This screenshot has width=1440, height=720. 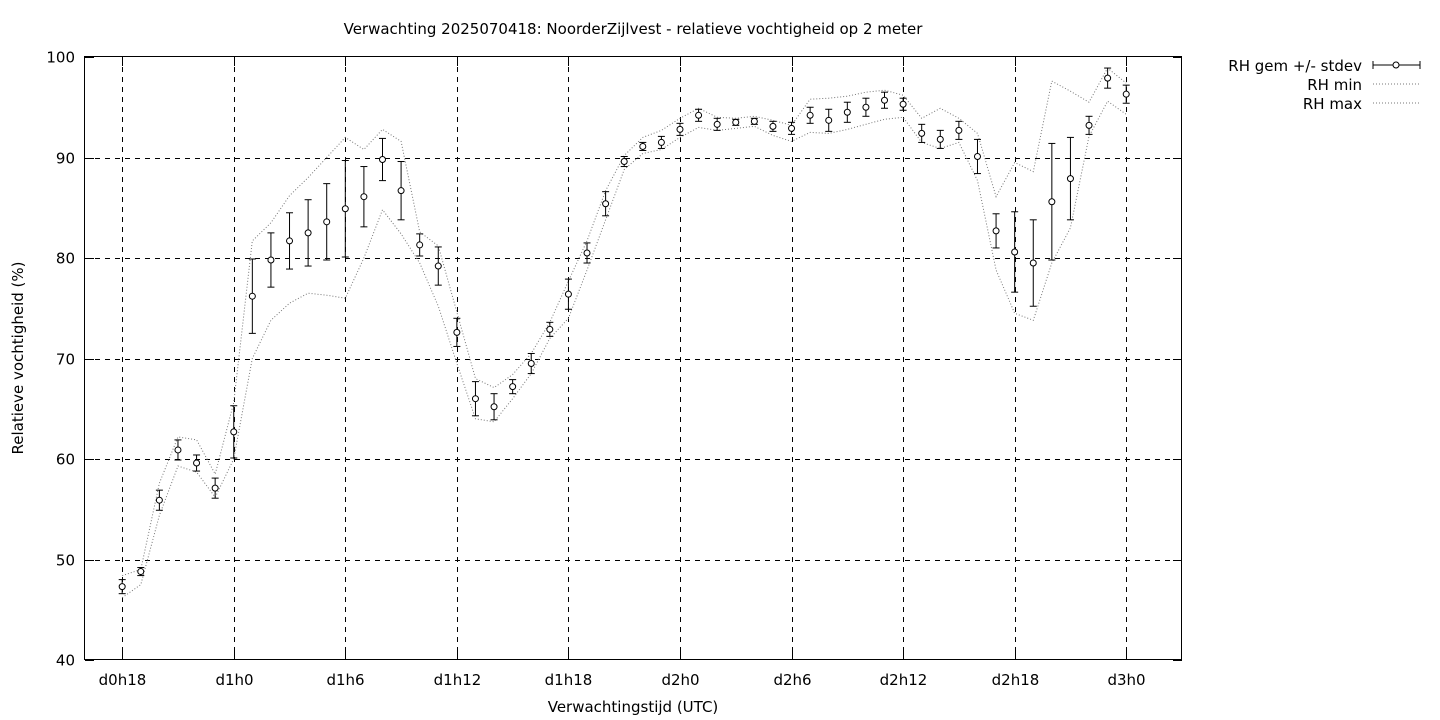 What do you see at coordinates (569, 680) in the screenshot?
I see `x-tick-label: d1h18` at bounding box center [569, 680].